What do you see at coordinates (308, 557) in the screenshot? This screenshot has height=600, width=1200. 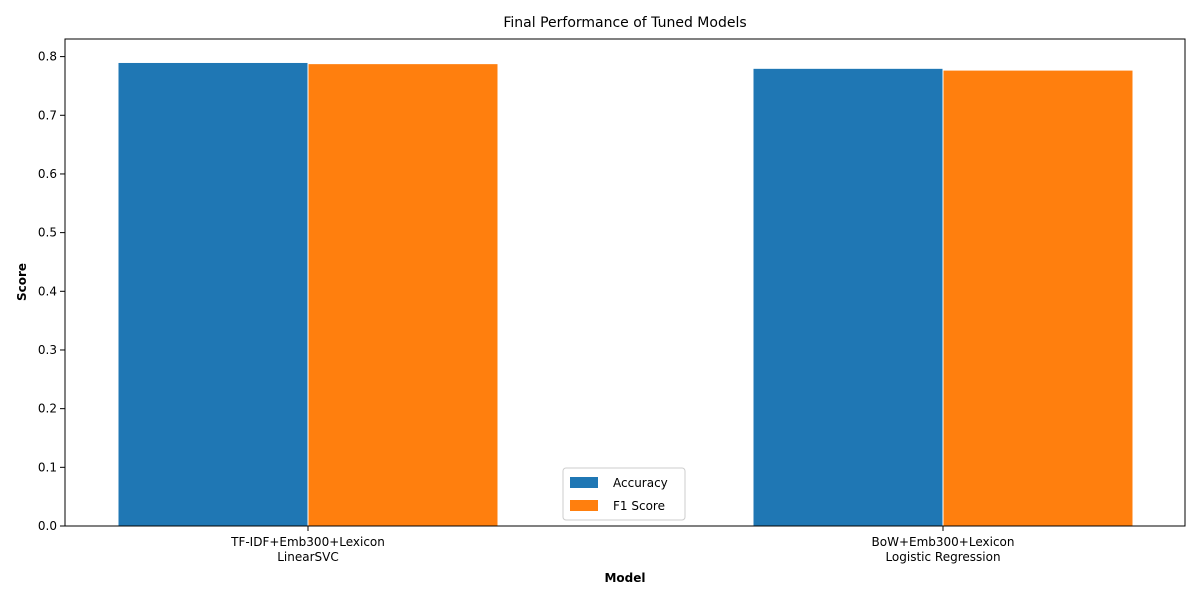 I see `x-tick-label: LinearSVC` at bounding box center [308, 557].